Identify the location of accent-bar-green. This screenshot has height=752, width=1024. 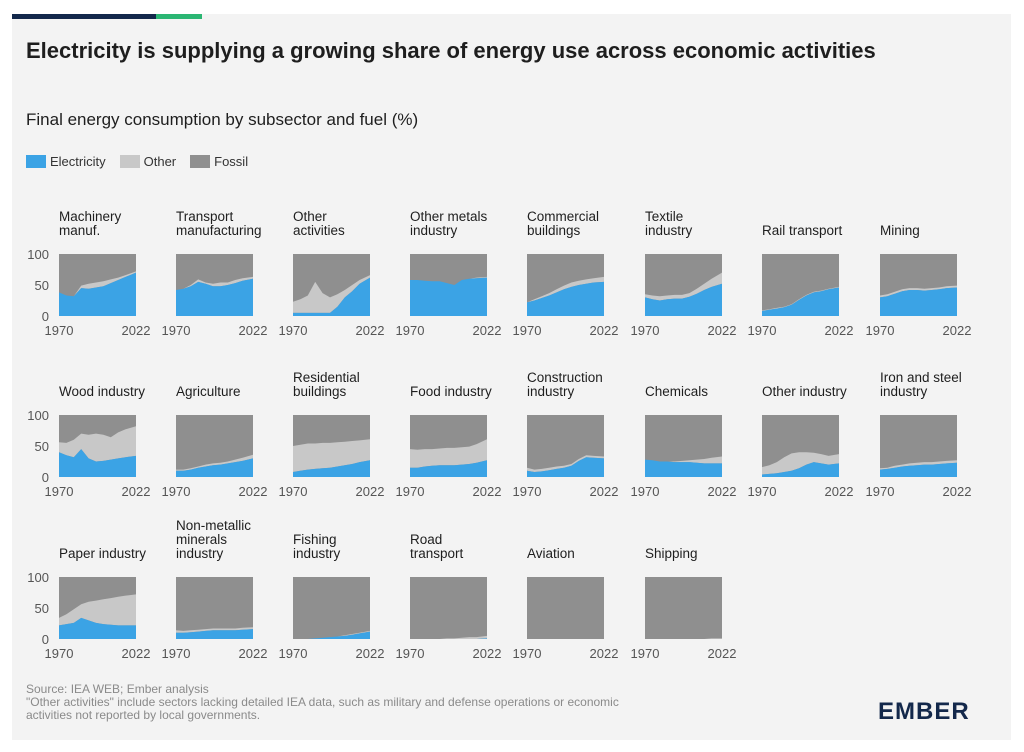
(179, 16).